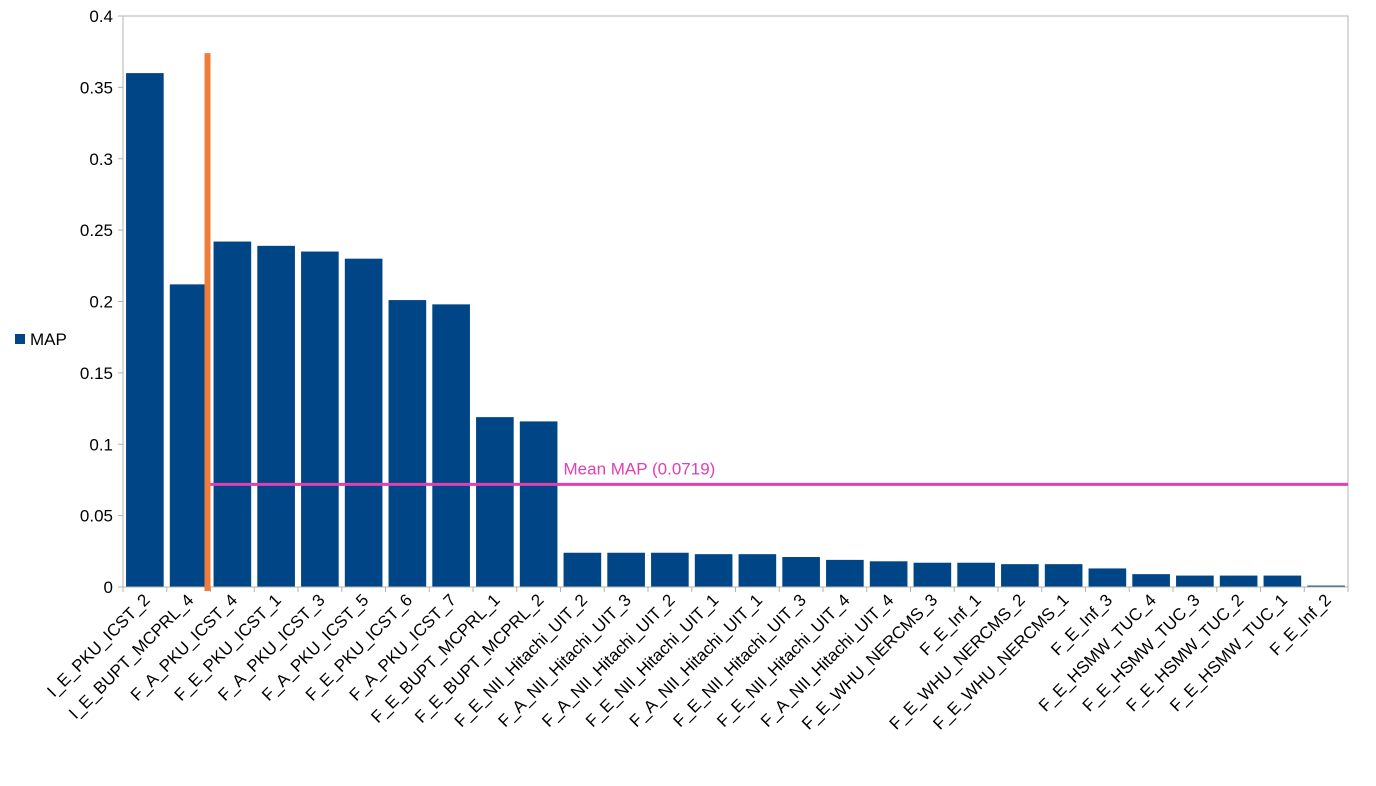 The width and height of the screenshot is (1376, 786). I want to click on y-tick-label: 0.05, so click(96, 516).